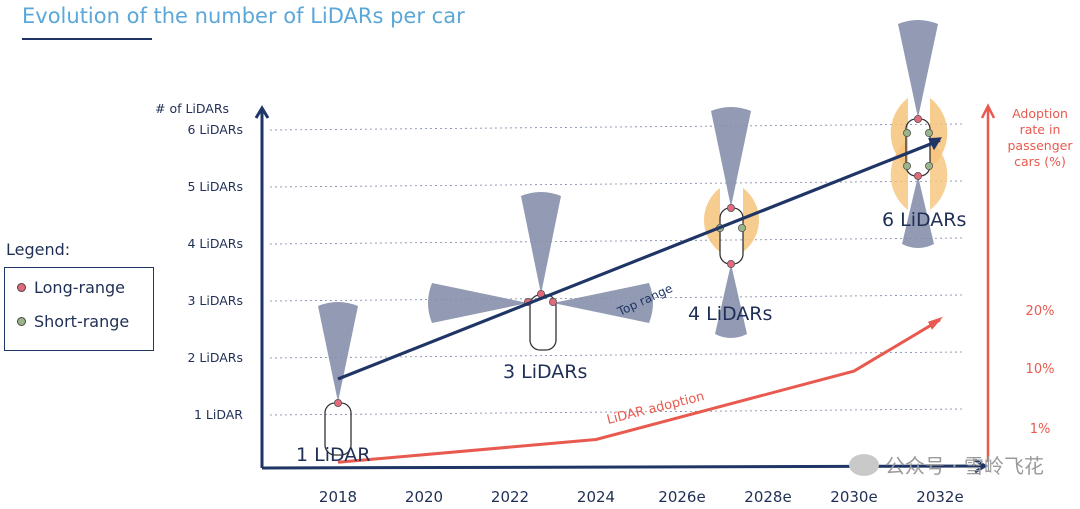 The image size is (1080, 509). I want to click on x-tick-label: 2026e, so click(681, 497).